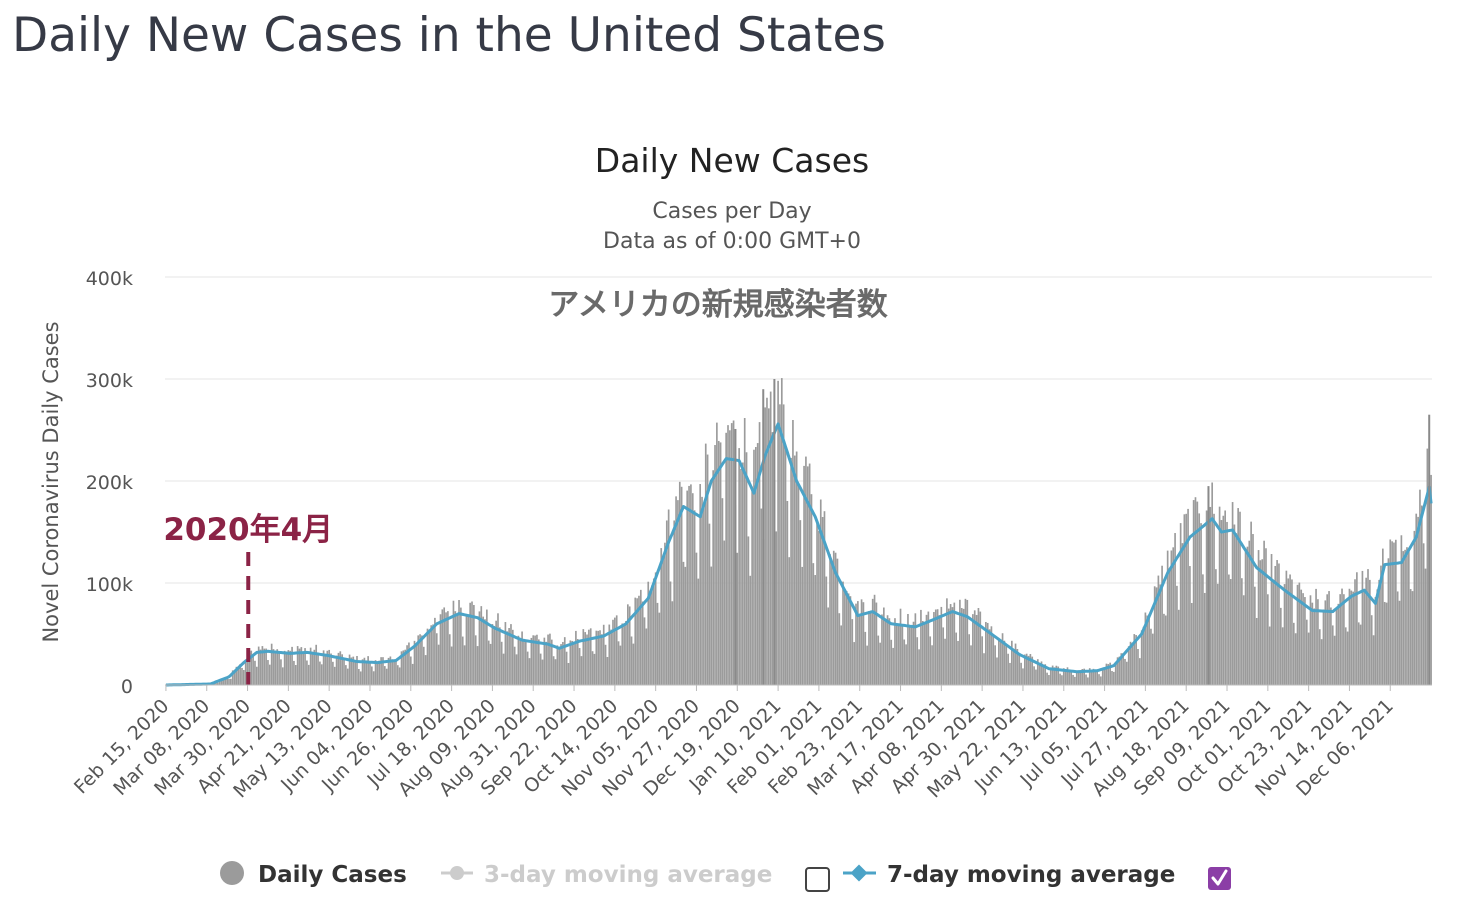 This screenshot has height=902, width=1460. Describe the element at coordinates (606, 875) in the screenshot. I see `legend-item-3day-average: 3-day moving average` at that location.